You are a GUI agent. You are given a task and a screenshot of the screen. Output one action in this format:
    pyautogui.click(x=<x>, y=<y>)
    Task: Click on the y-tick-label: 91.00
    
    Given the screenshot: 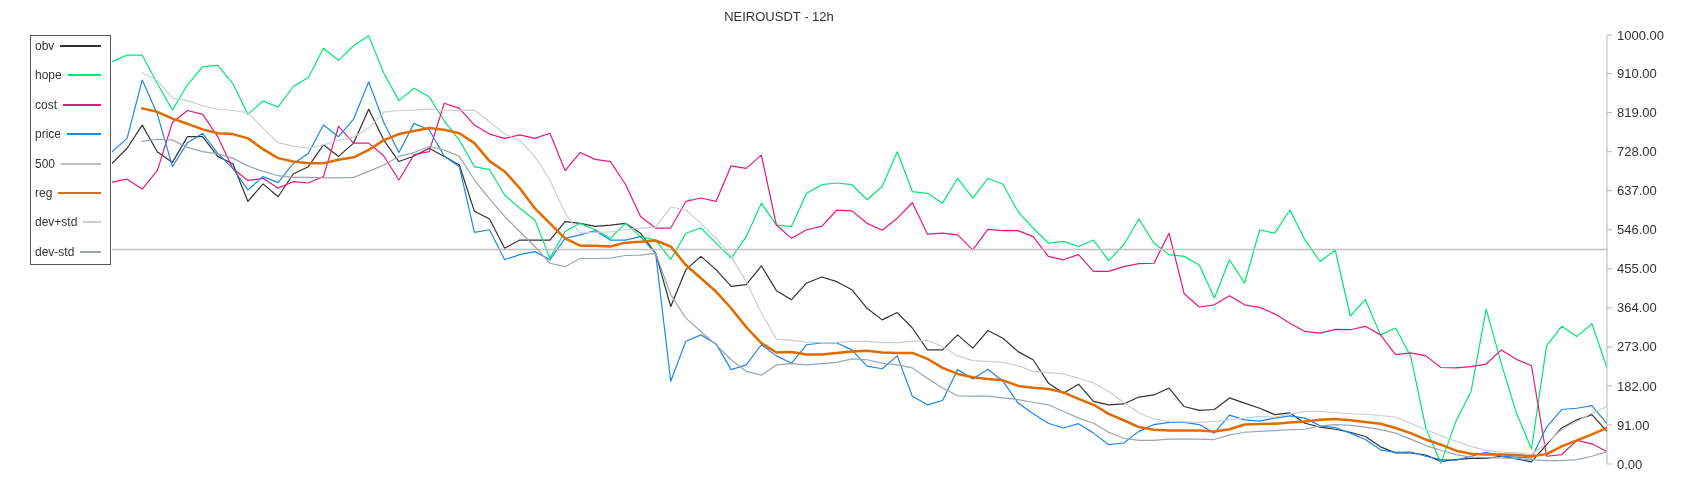 What is the action you would take?
    pyautogui.click(x=1633, y=425)
    